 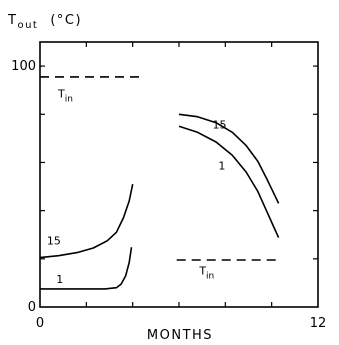 I want to click on x-tick-label-0: 0, so click(x=40, y=323).